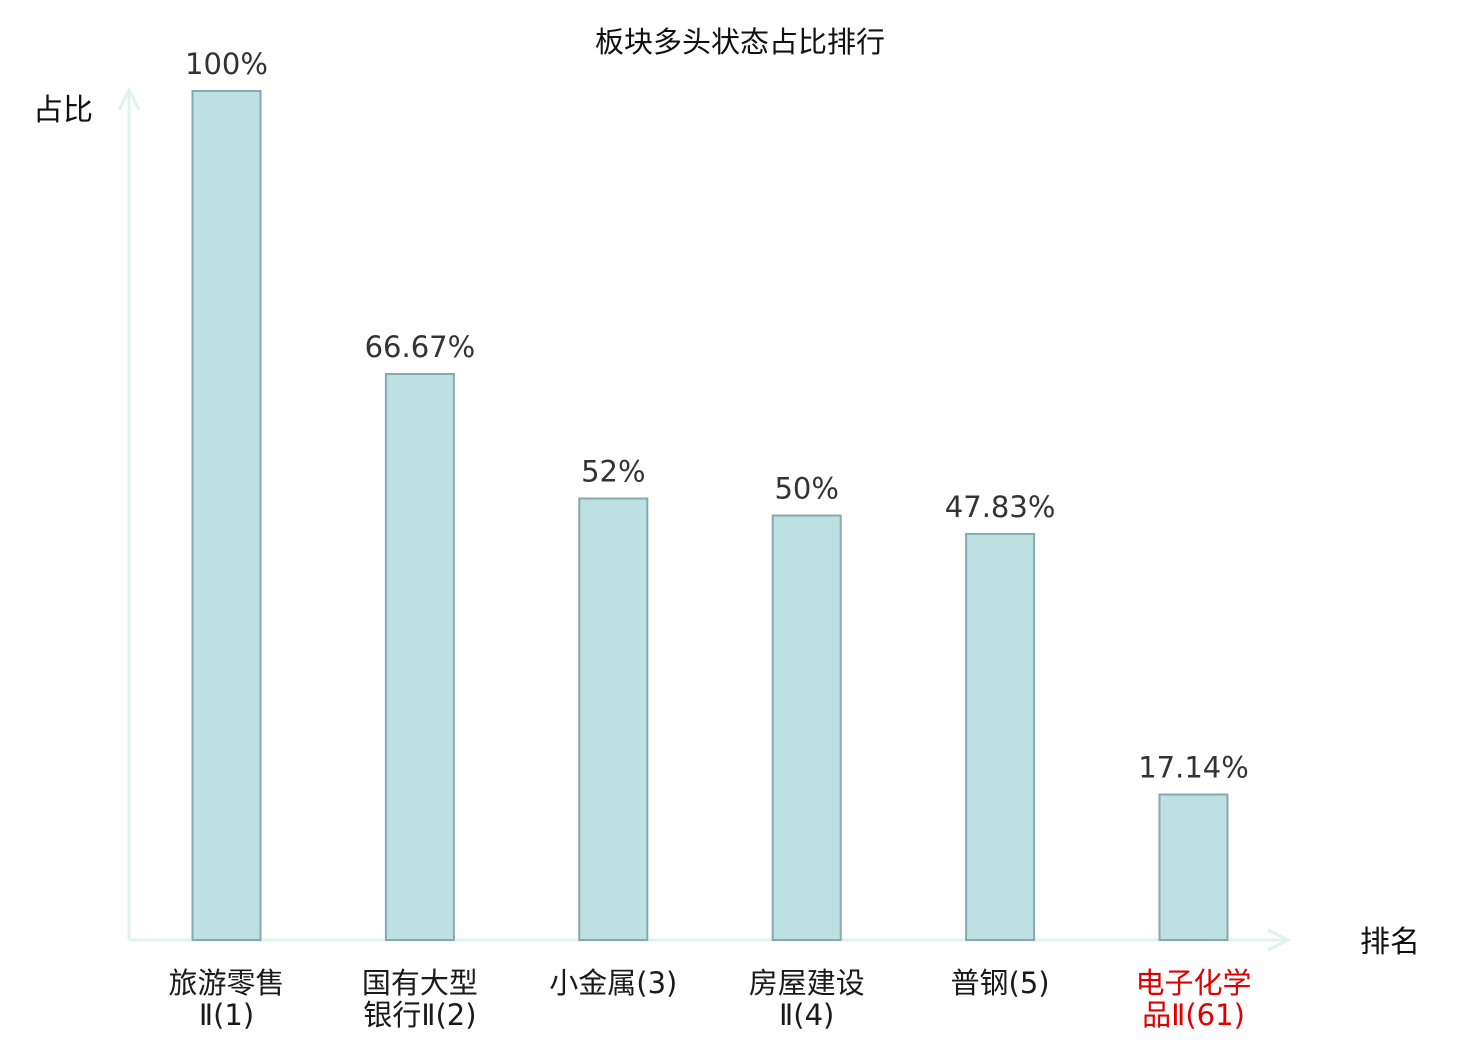 This screenshot has width=1480, height=1044. Describe the element at coordinates (226, 64) in the screenshot. I see `bar-value-label: 100%` at that location.